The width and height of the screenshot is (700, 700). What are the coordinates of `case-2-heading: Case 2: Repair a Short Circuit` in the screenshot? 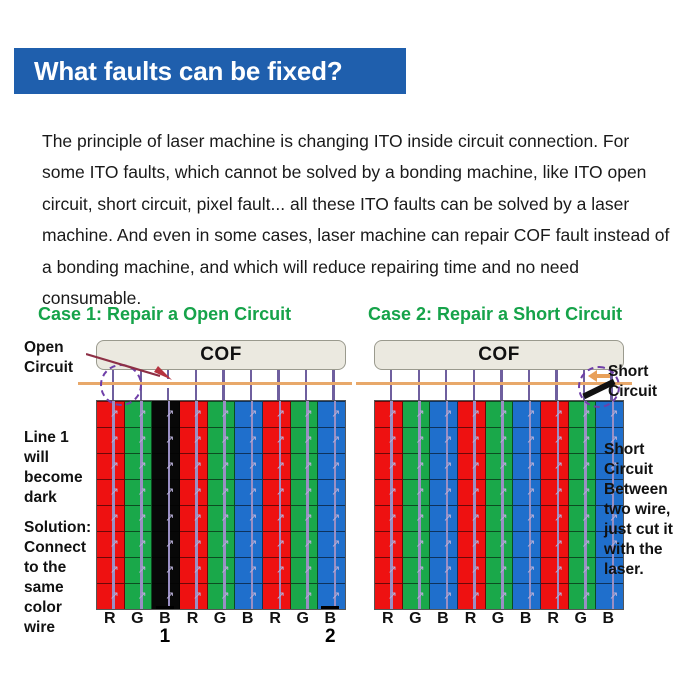 It's located at (495, 314).